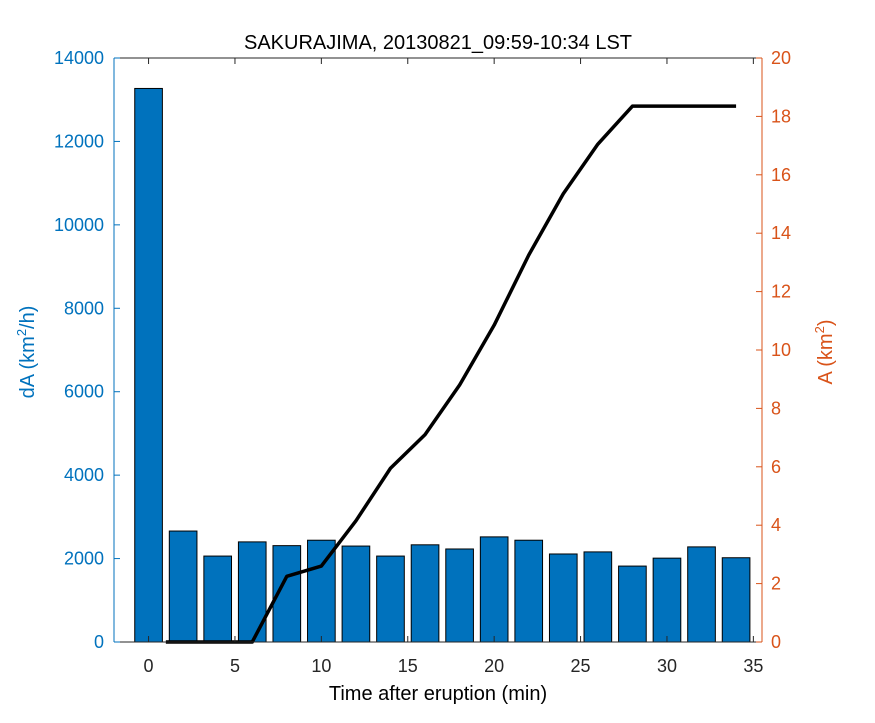 The height and width of the screenshot is (723, 875). What do you see at coordinates (776, 525) in the screenshot?
I see `y-right-tick-label: 4` at bounding box center [776, 525].